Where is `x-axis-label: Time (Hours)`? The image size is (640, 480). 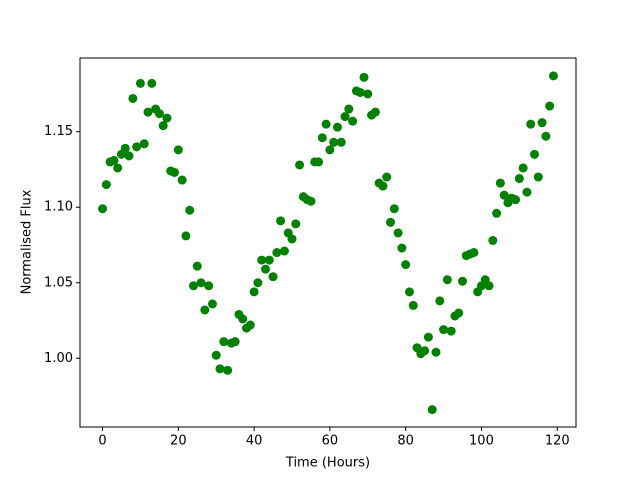 x-axis-label: Time (Hours) is located at coordinates (327, 463).